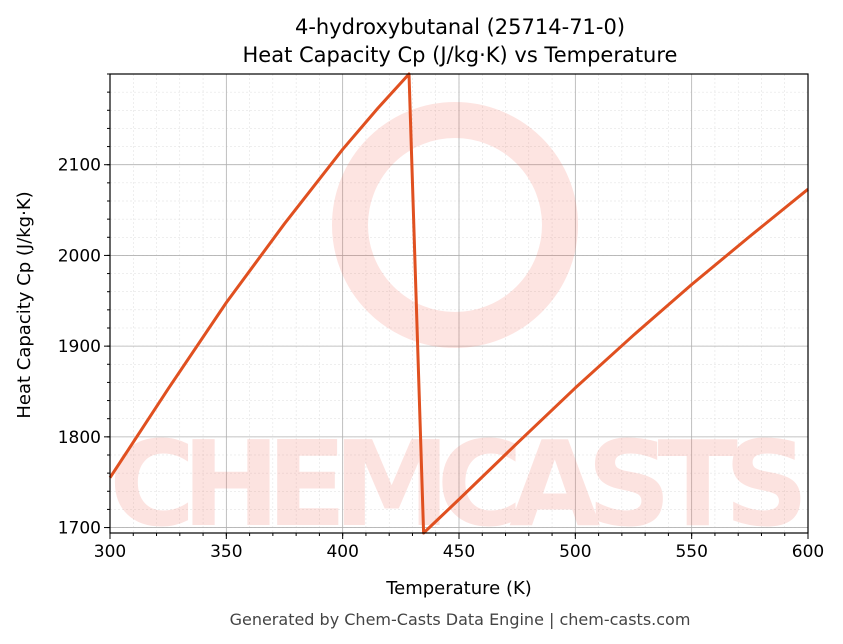  Describe the element at coordinates (226, 552) in the screenshot. I see `x-tick-label: 350` at that location.